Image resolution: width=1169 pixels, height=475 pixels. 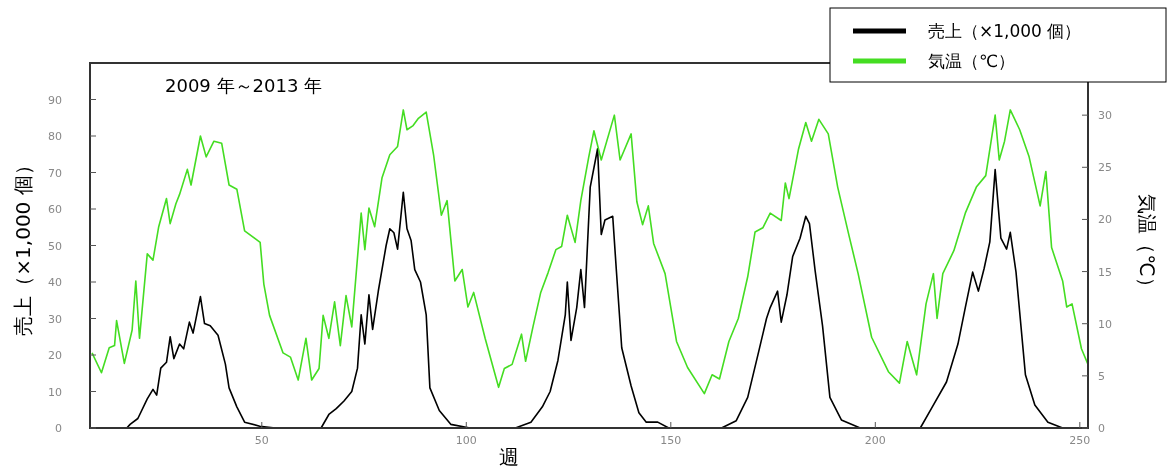 What do you see at coordinates (55, 173) in the screenshot?
I see `y-tick-label: 70` at bounding box center [55, 173].